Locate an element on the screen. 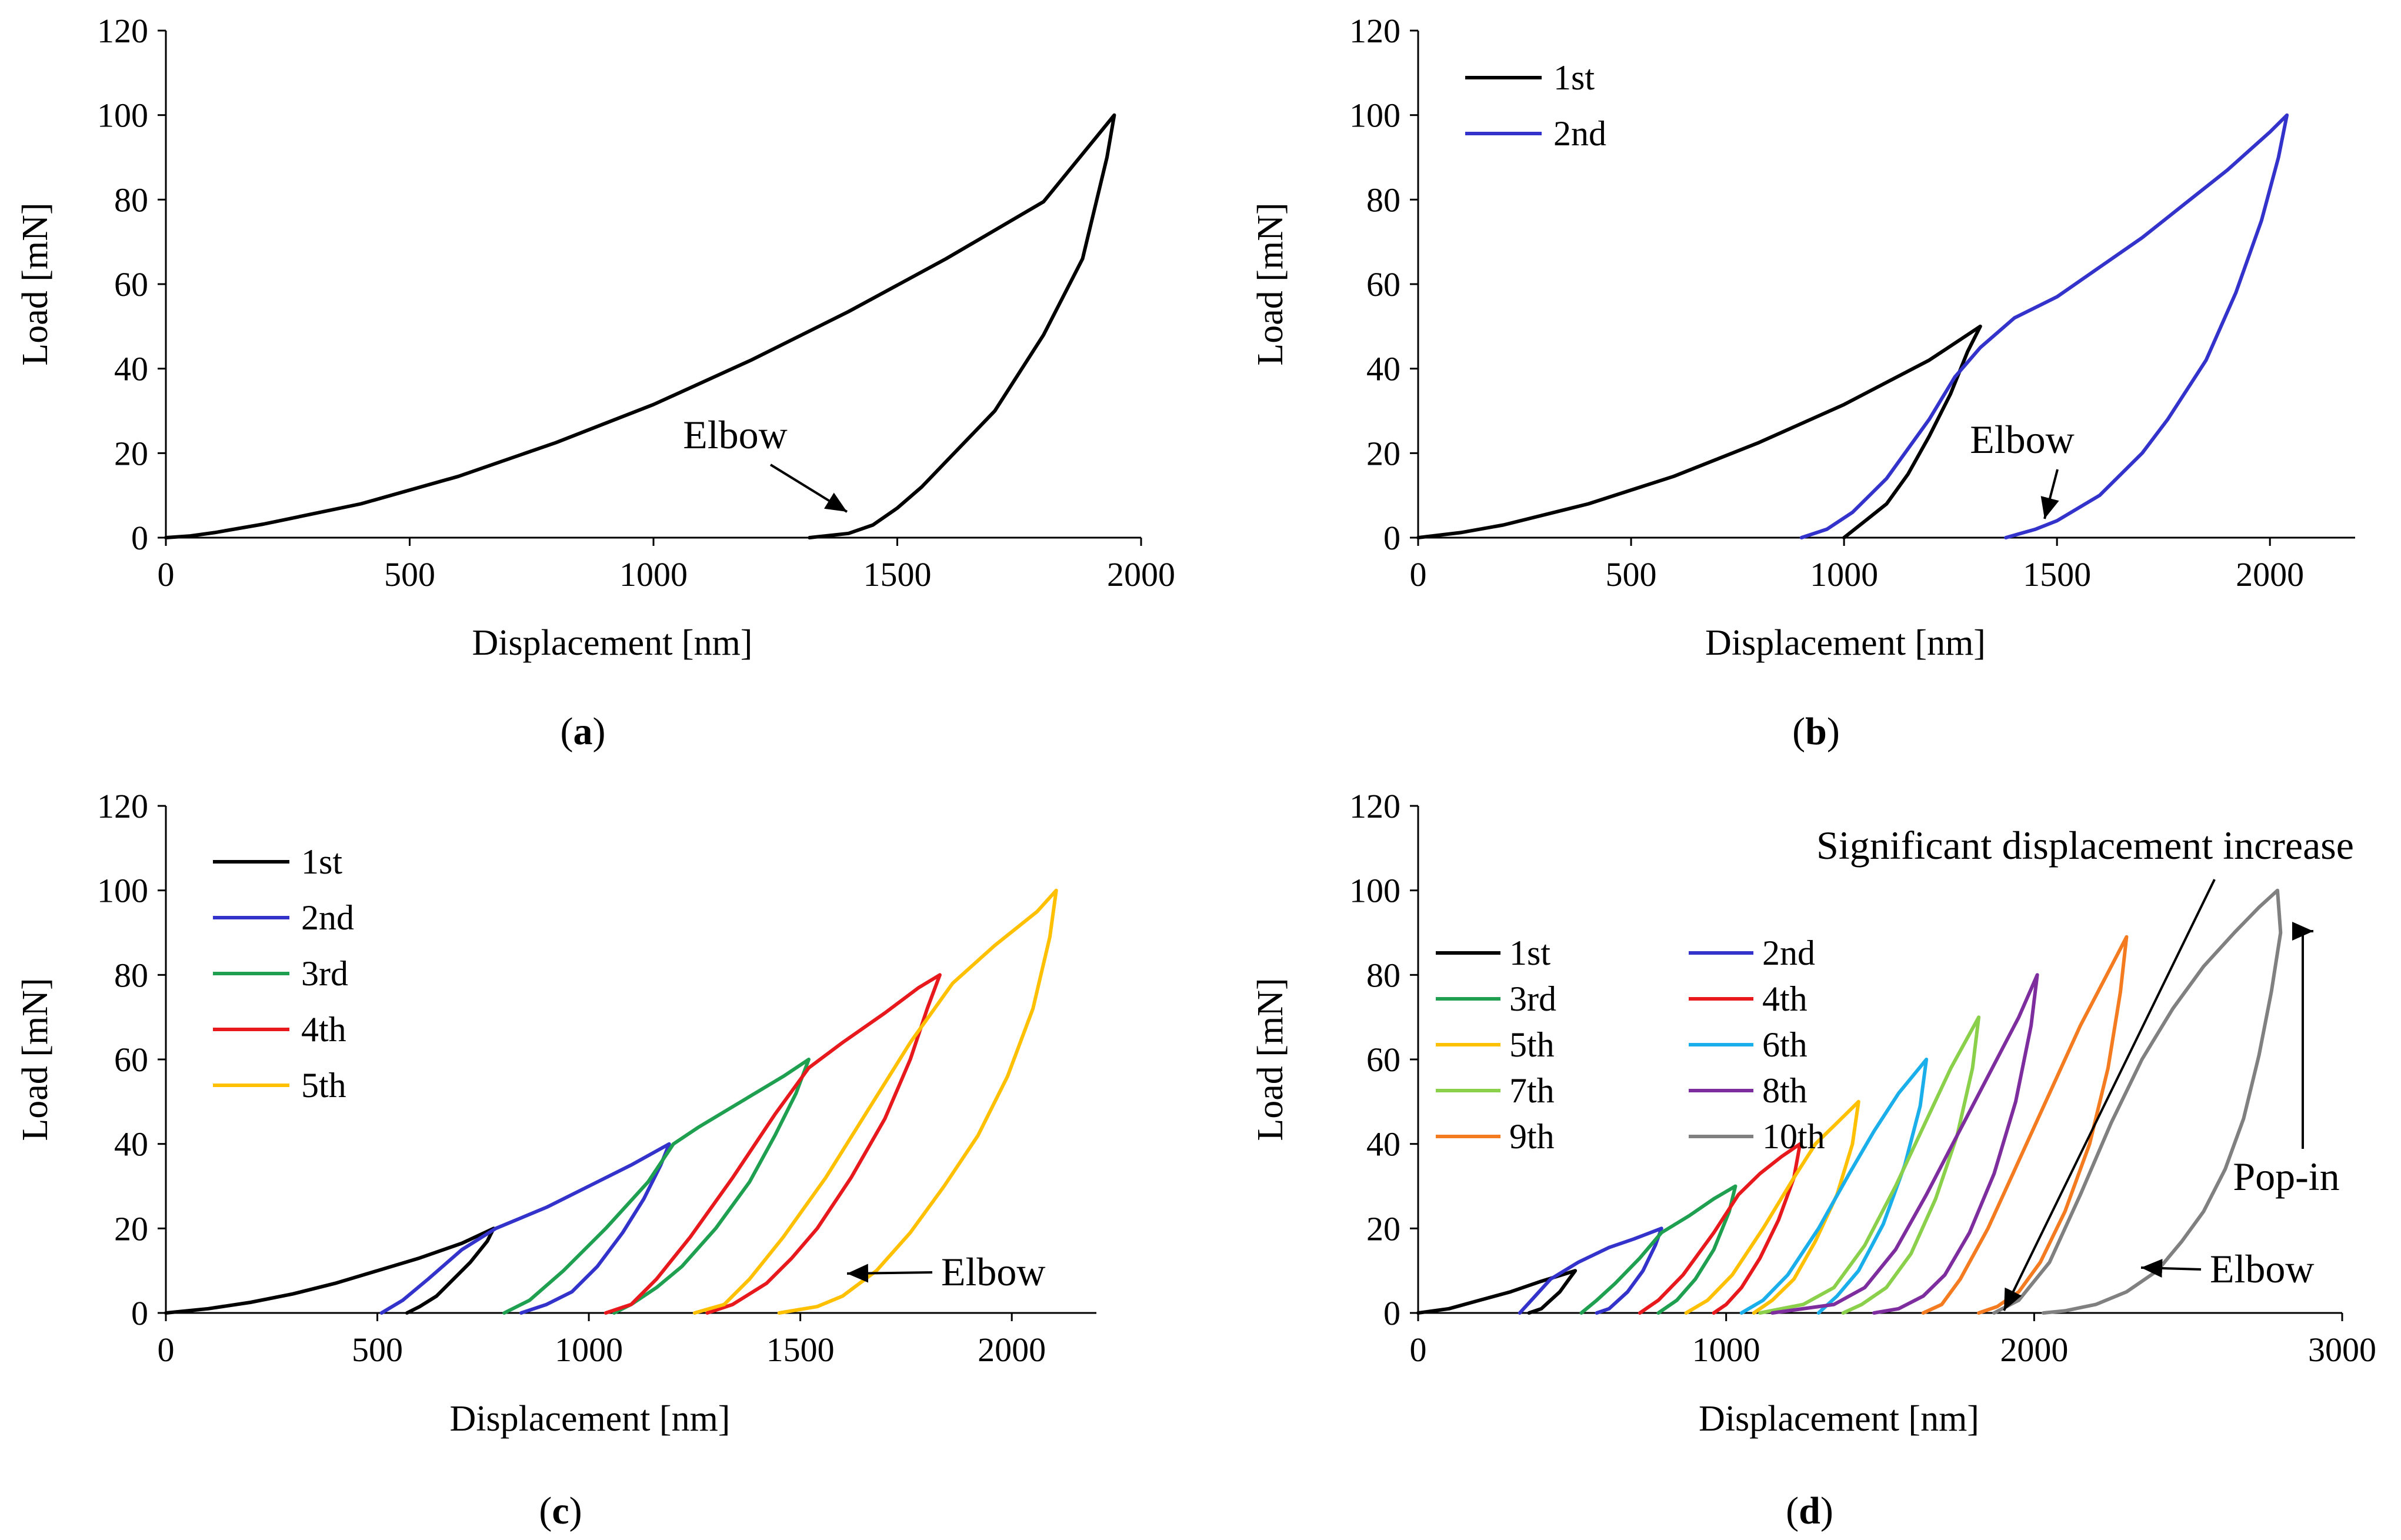 The width and height of the screenshot is (2401, 1540). series-line-10th is located at coordinates (2137, 1101).